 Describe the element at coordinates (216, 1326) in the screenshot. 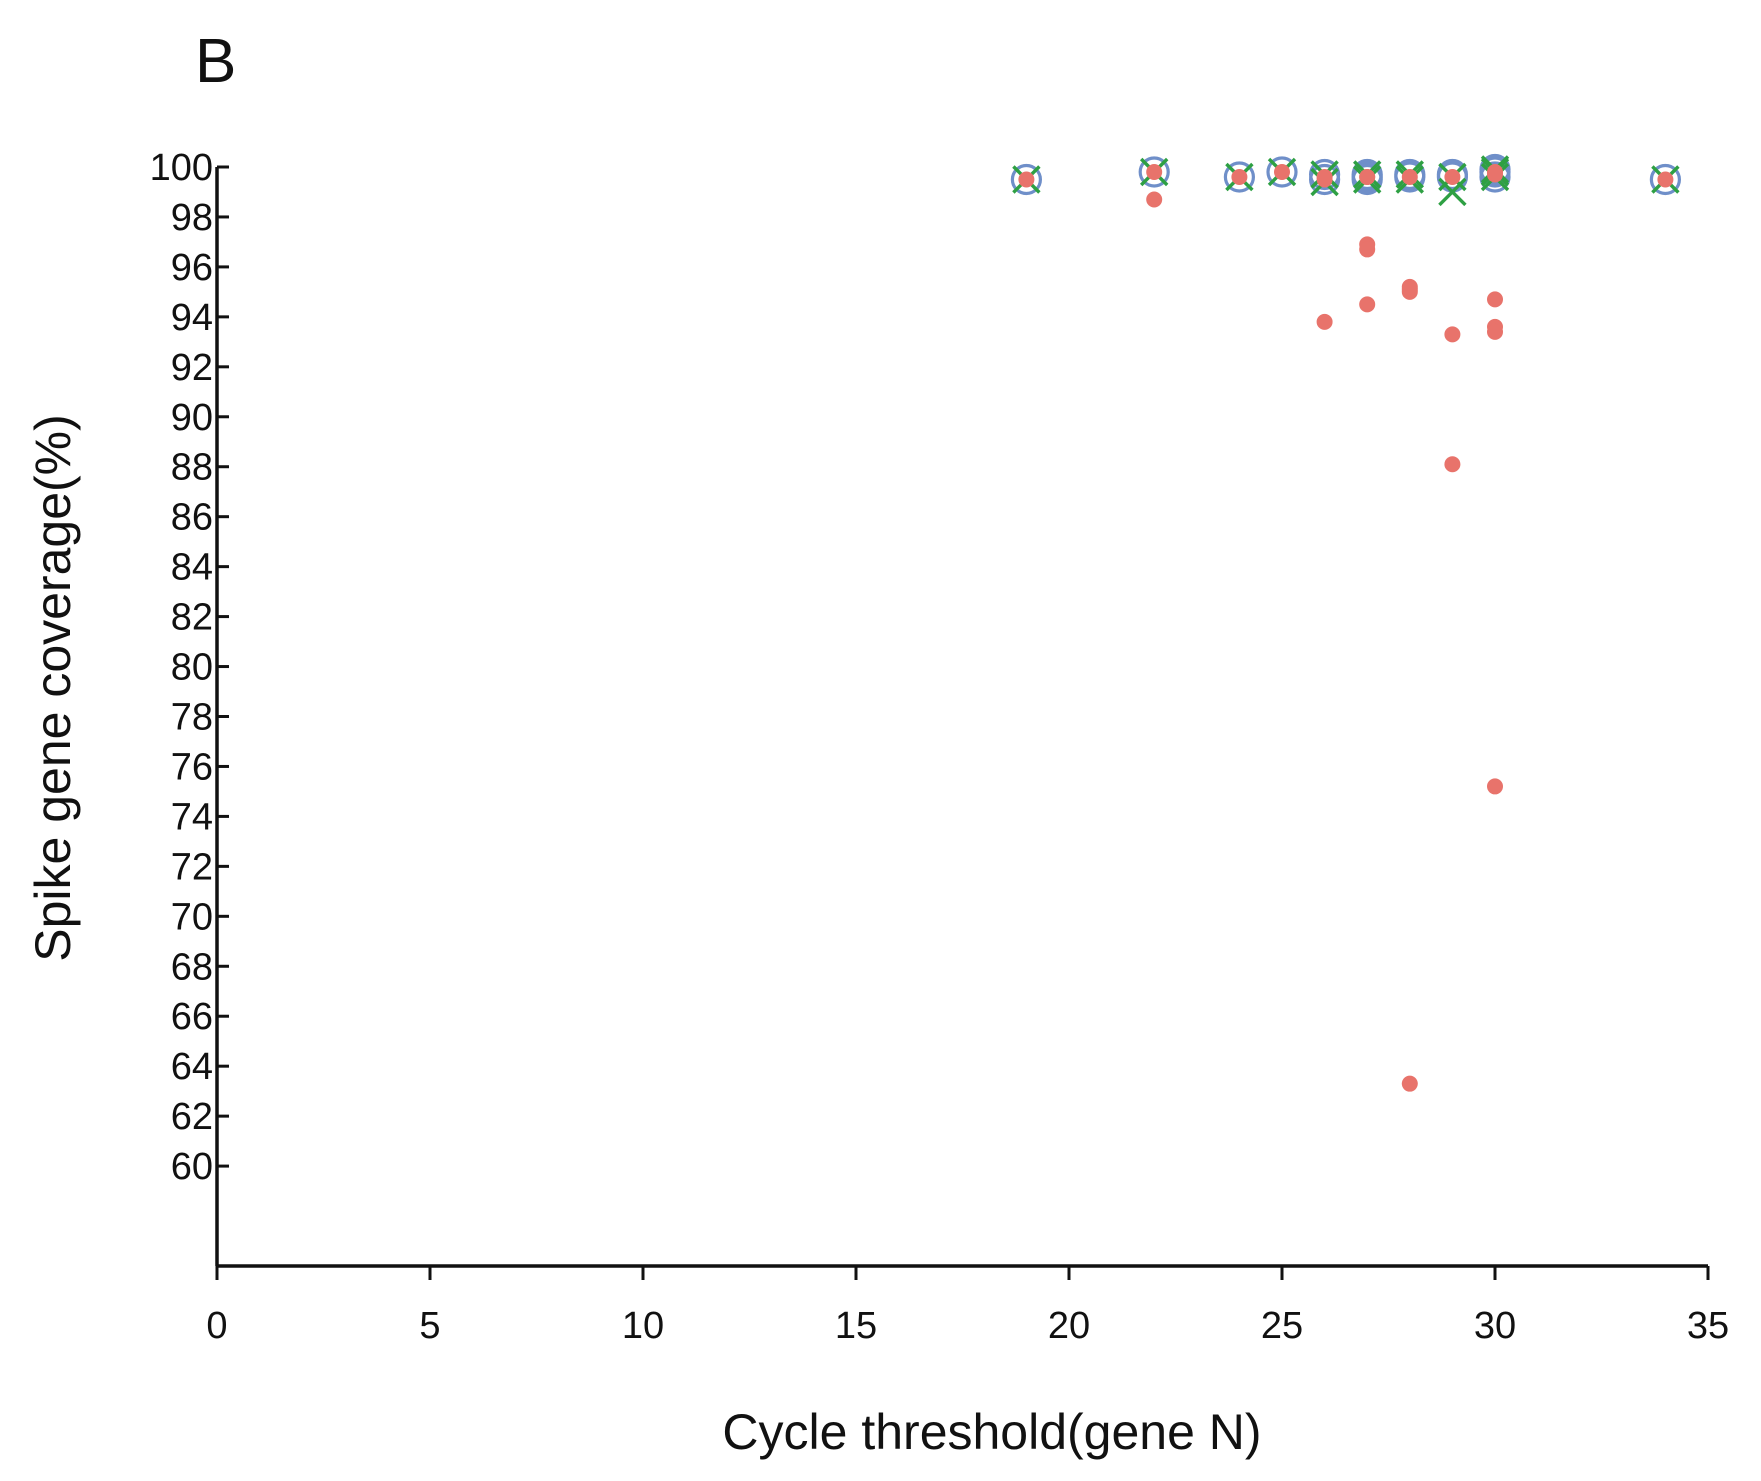

I see `x-tick-label: 0` at that location.